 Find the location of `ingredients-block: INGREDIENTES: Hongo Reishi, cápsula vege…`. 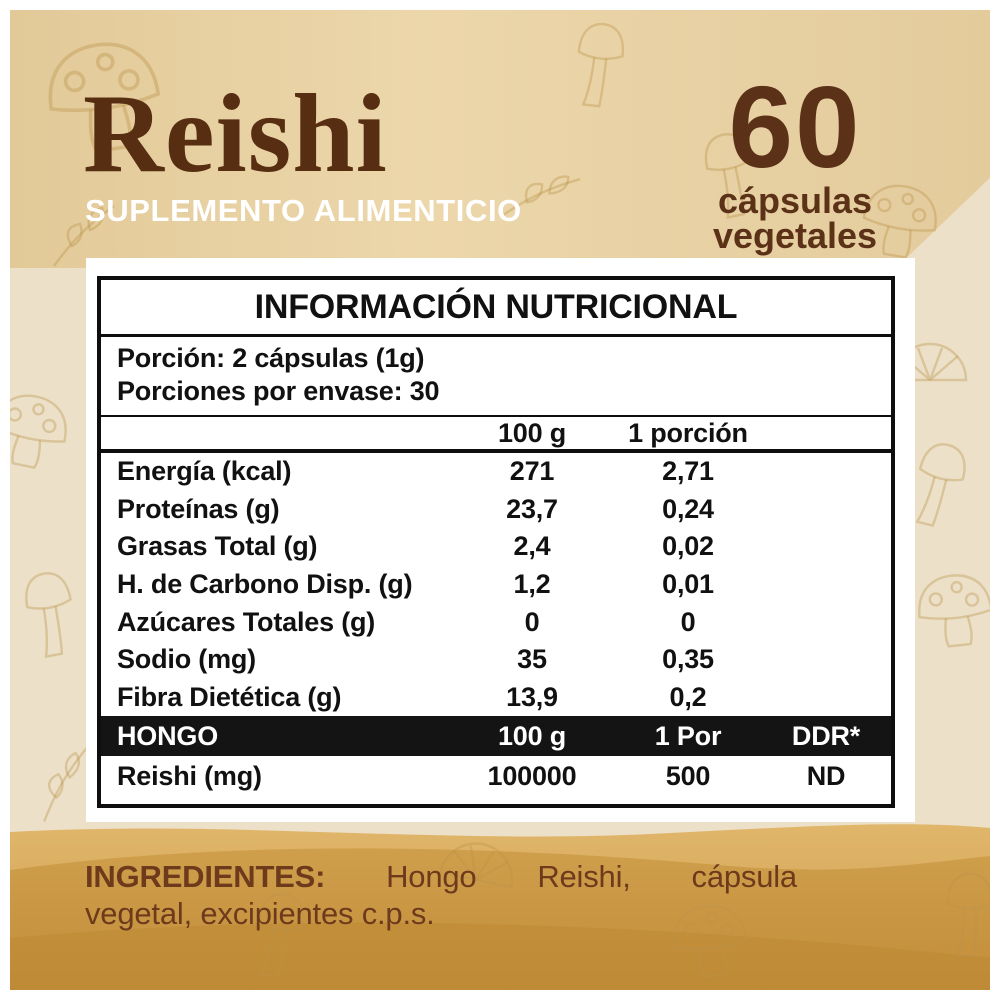

ingredients-block: INGREDIENTES: Hongo Reishi, cápsula vege… is located at coordinates (441, 895).